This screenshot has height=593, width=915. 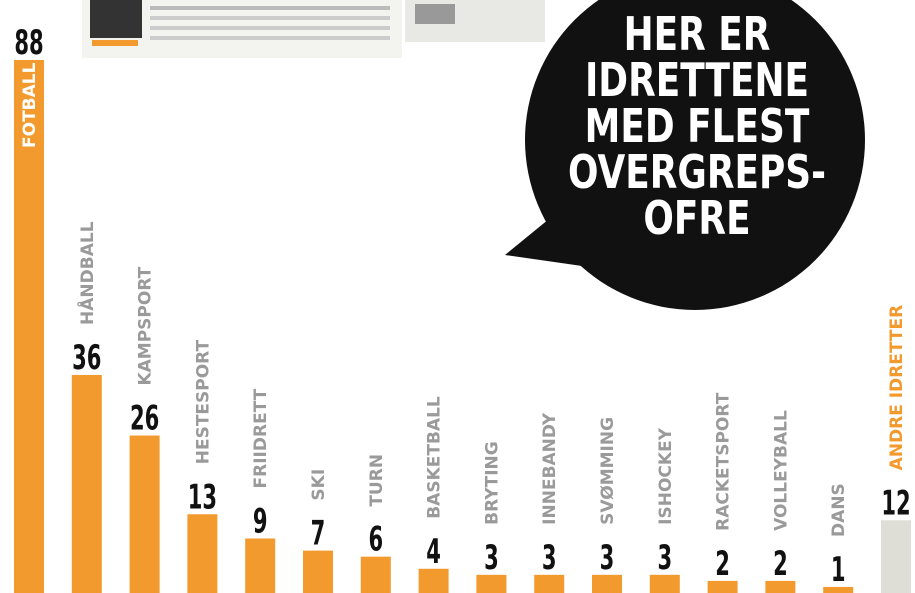 I want to click on value-label: 36, so click(x=86, y=358).